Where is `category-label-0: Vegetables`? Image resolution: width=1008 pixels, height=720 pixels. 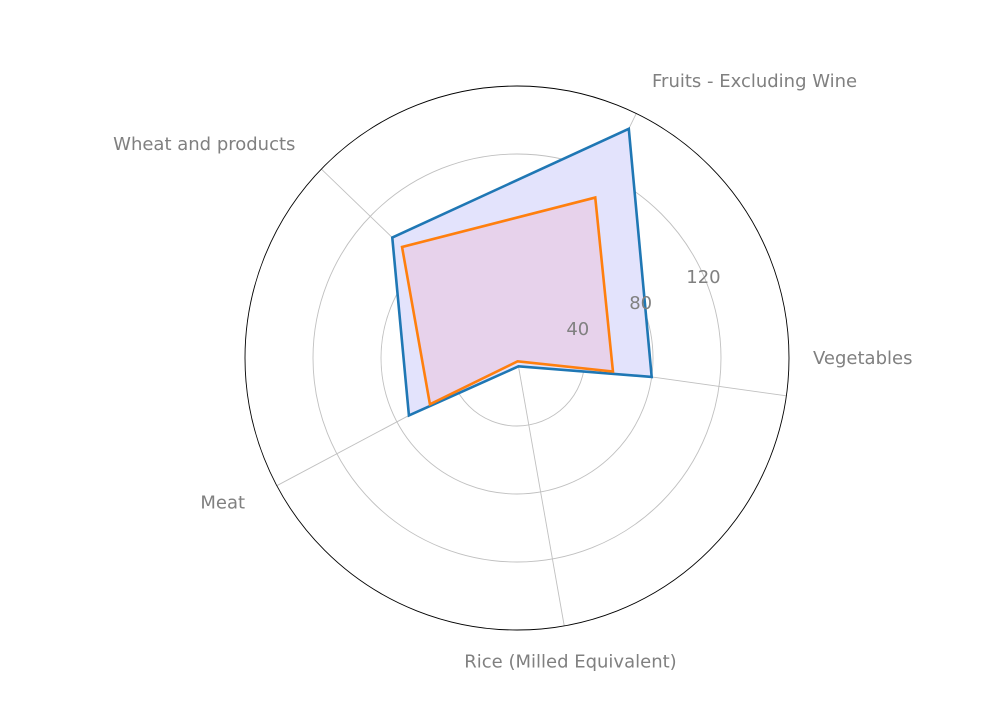
category-label-0: Vegetables is located at coordinates (862, 358).